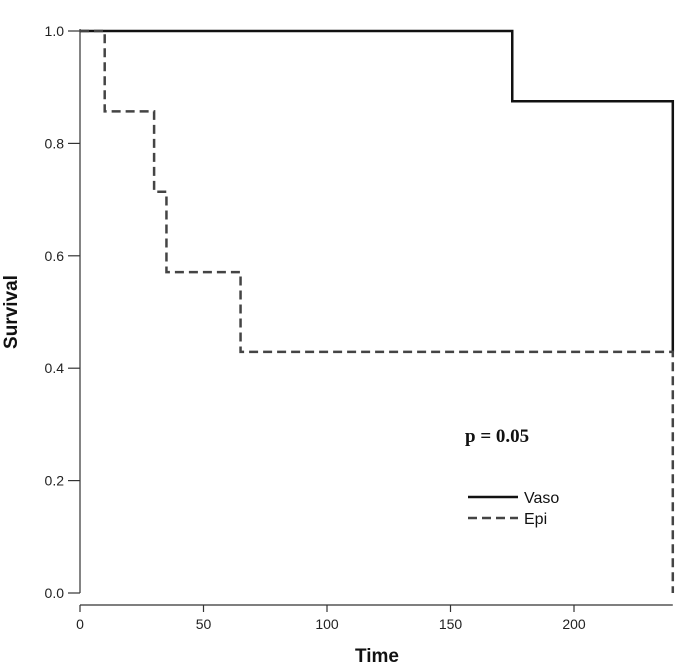 The width and height of the screenshot is (677, 667). Describe the element at coordinates (80, 624) in the screenshot. I see `x-tick-label: 0` at that location.